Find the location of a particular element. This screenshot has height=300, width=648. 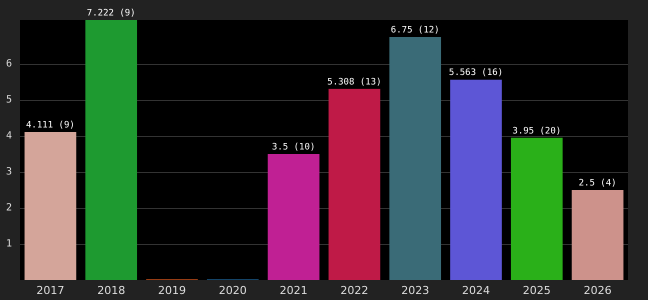

x-tick-label: 2021 is located at coordinates (294, 290).